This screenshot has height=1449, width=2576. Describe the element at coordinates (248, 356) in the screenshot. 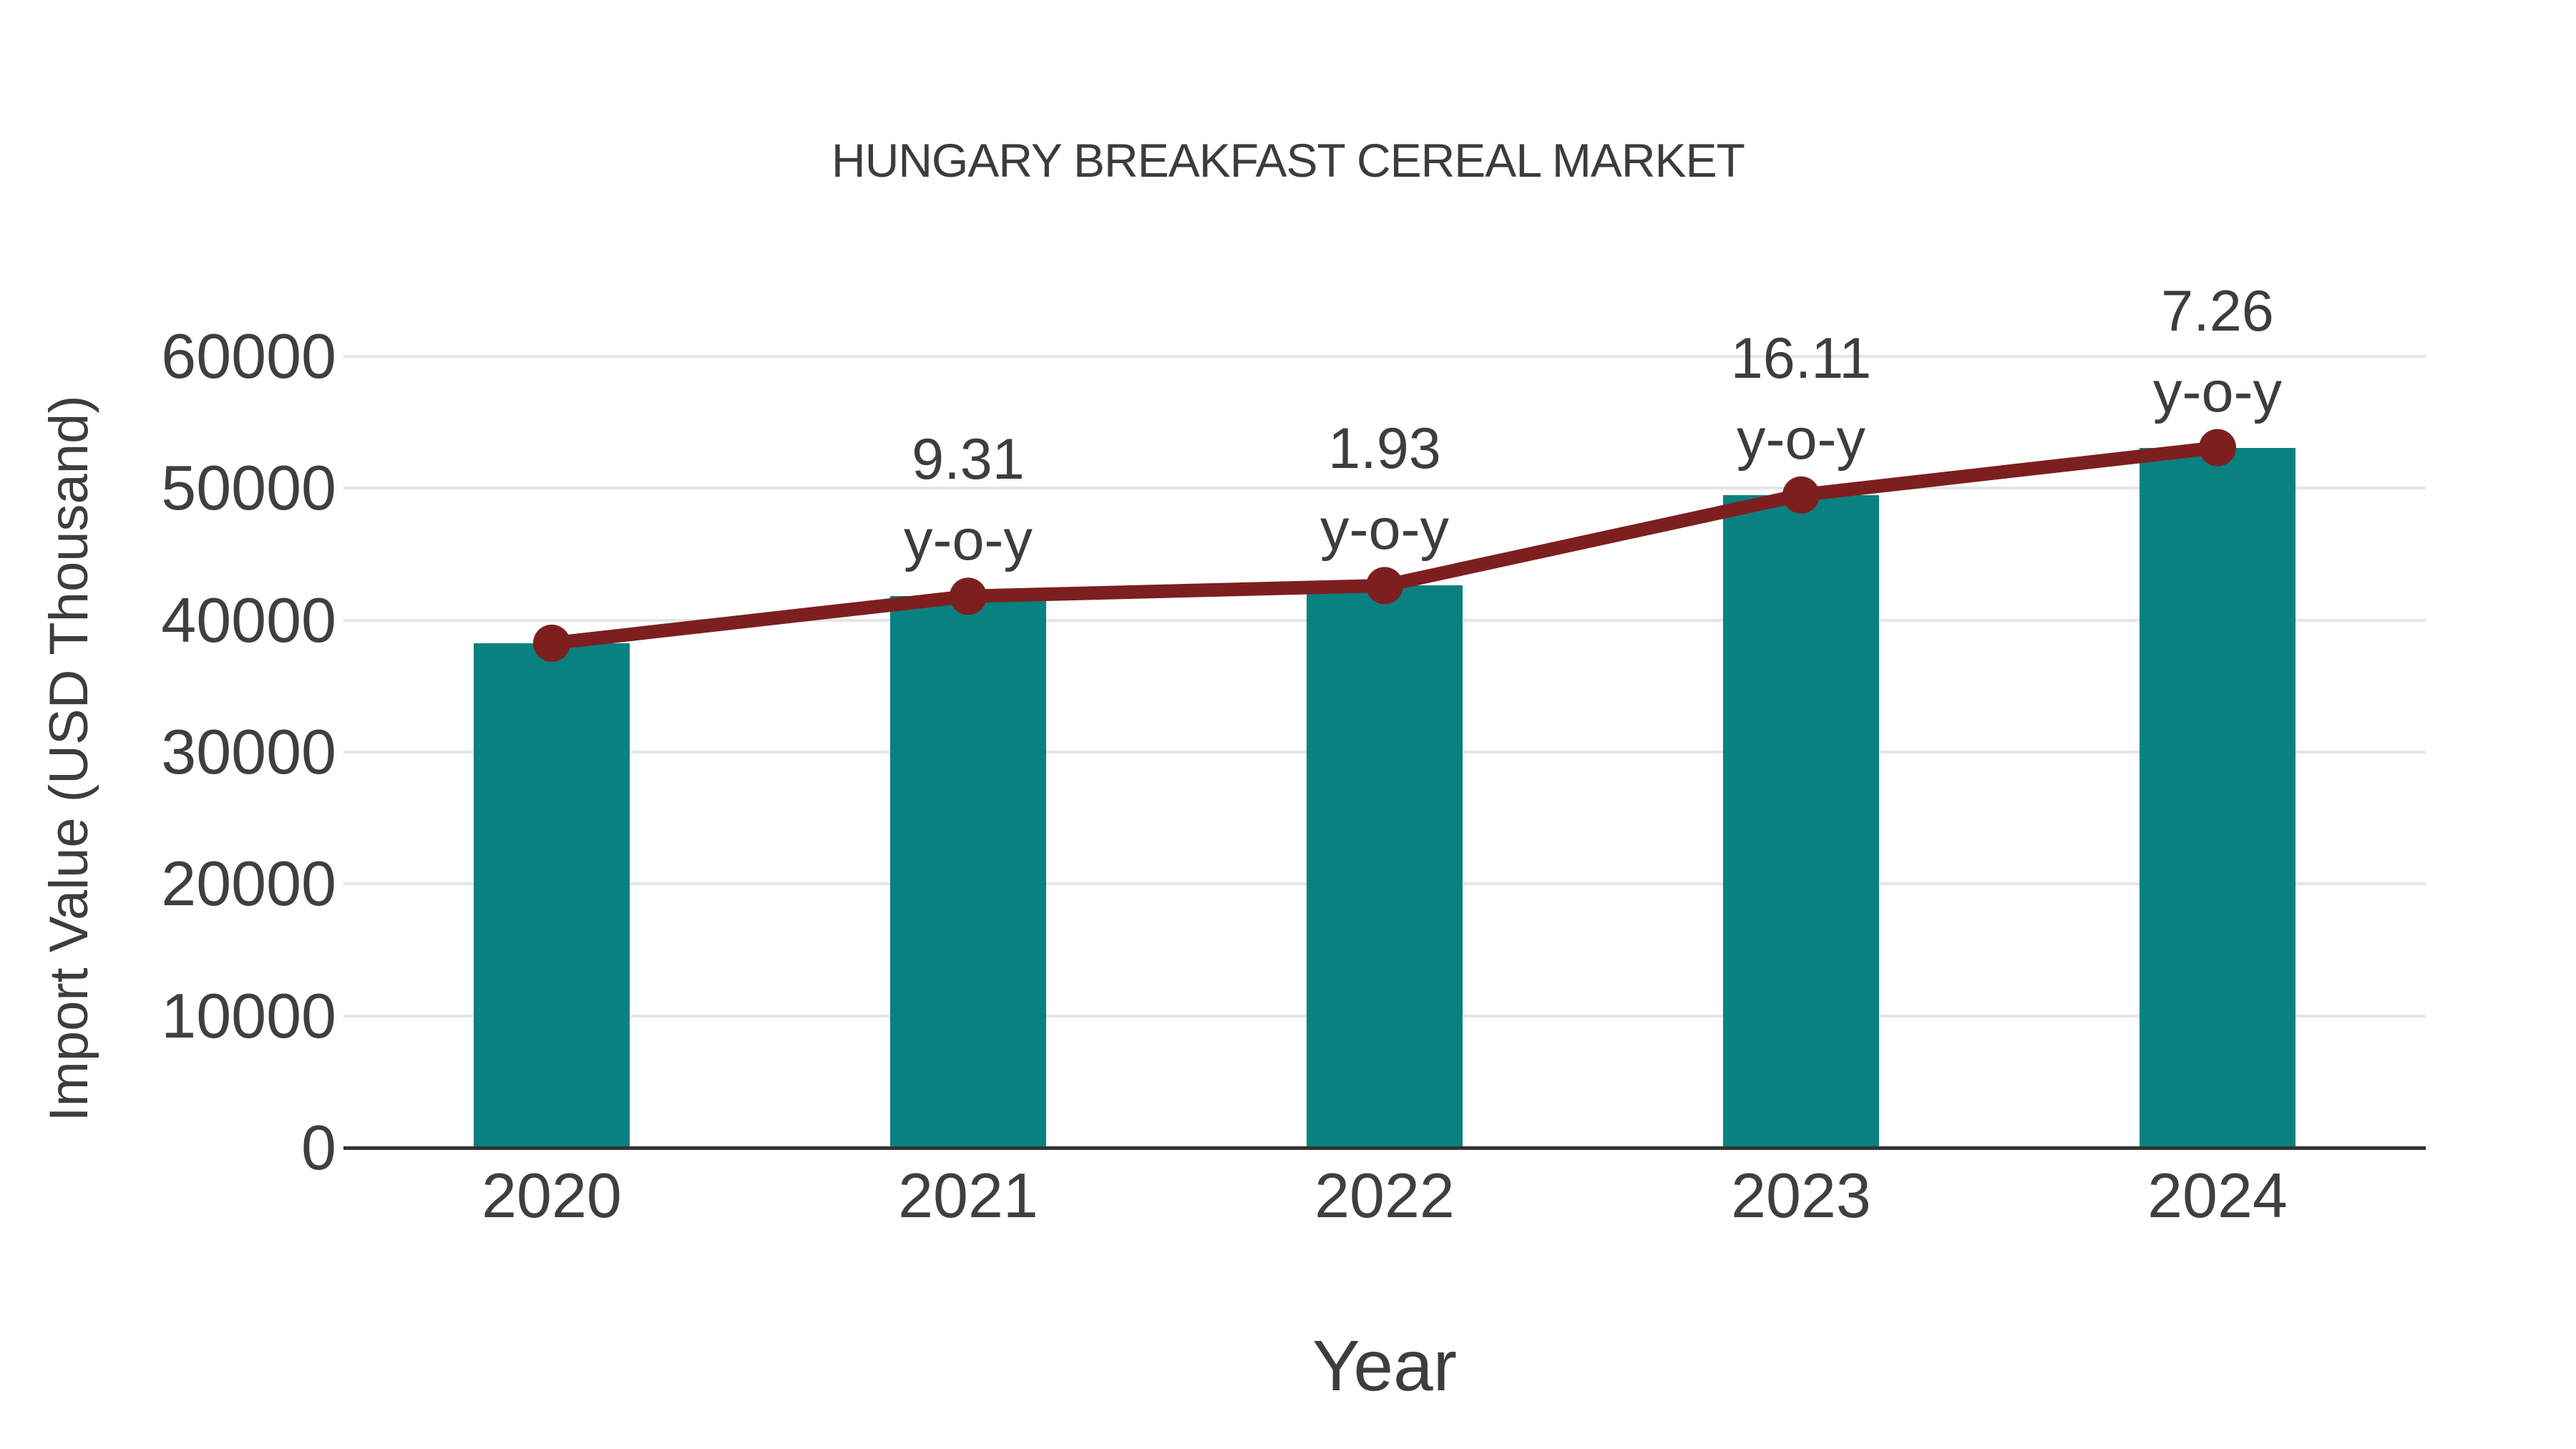

I see `y-axis-tick-label: 60000` at that location.